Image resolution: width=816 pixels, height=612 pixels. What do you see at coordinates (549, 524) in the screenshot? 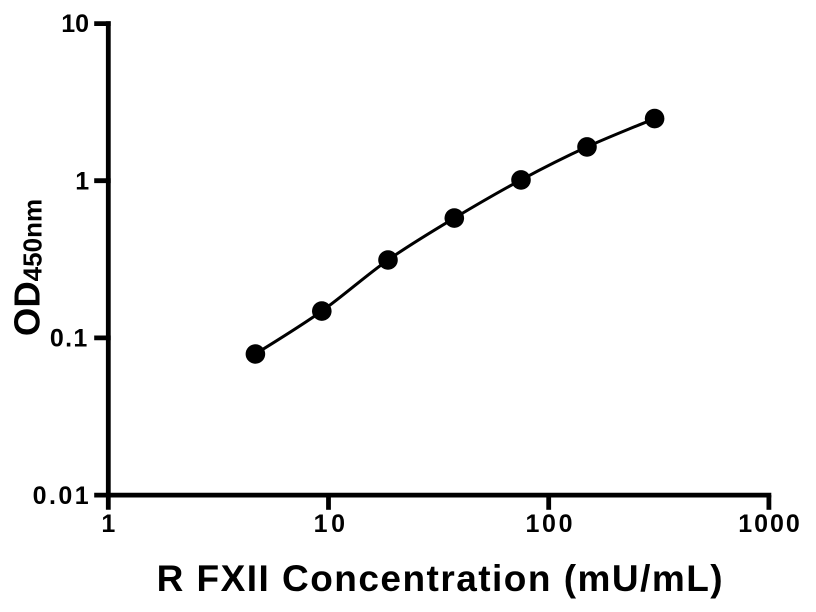
I see `svg-text: 100` at bounding box center [549, 524].